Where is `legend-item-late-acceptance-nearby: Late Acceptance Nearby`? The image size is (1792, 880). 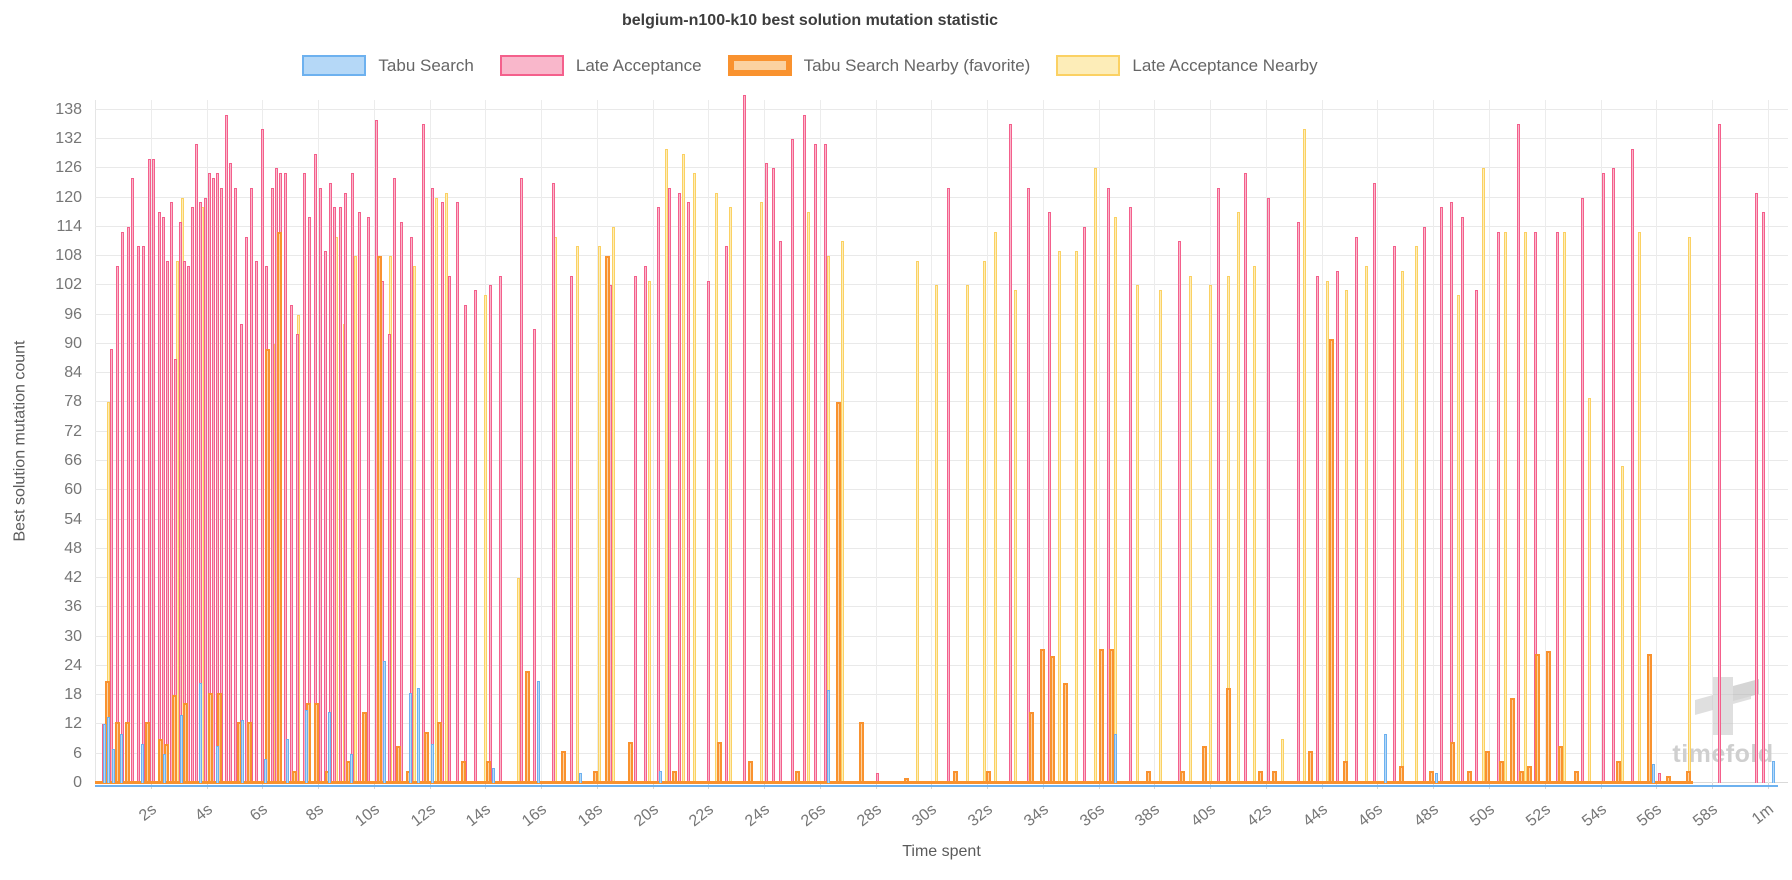 legend-item-late-acceptance-nearby: Late Acceptance Nearby is located at coordinates (1187, 65).